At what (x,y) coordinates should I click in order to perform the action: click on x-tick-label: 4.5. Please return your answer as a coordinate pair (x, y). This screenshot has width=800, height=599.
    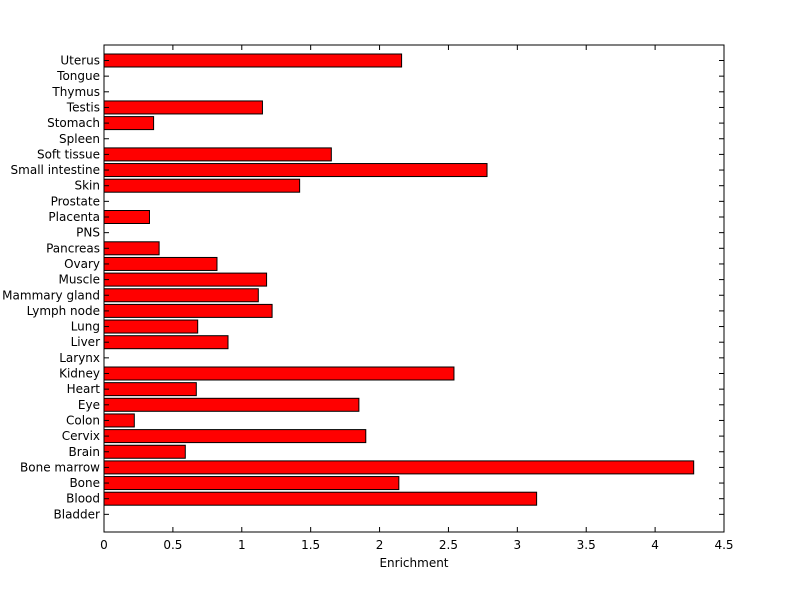
    Looking at the image, I should click on (723, 545).